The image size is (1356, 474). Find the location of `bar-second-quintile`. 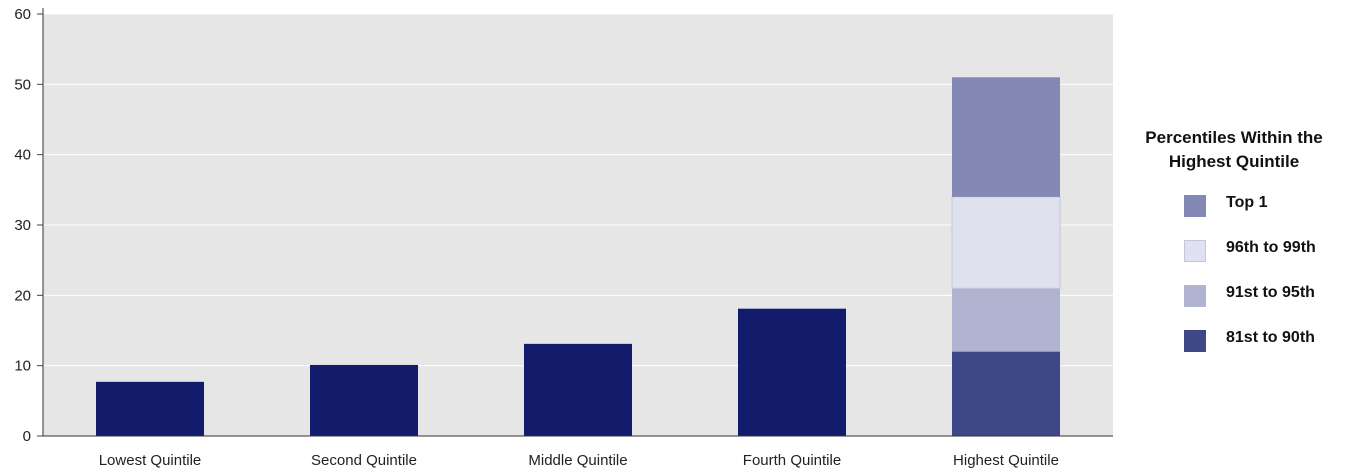

bar-second-quintile is located at coordinates (364, 400).